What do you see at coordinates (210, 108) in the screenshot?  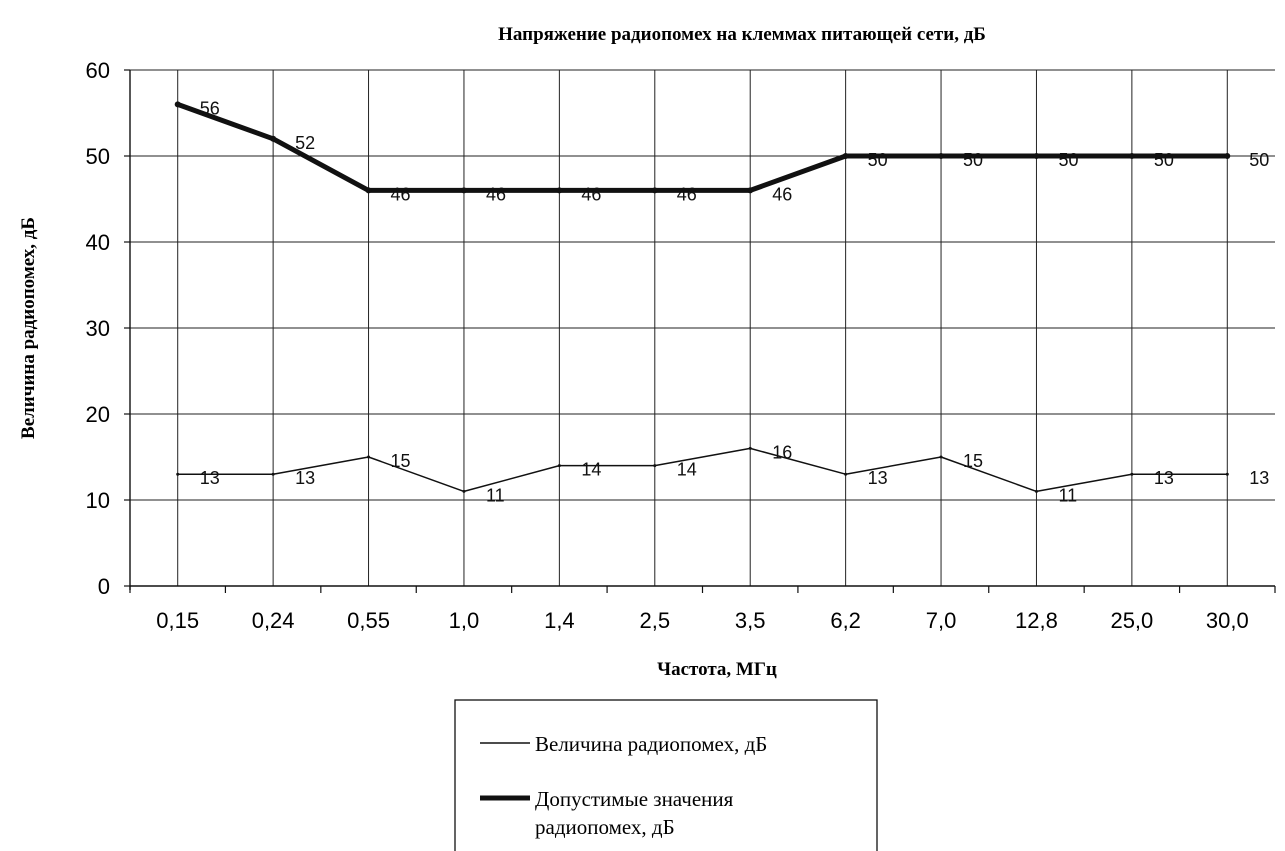 I see `limit-data-label: 56` at bounding box center [210, 108].